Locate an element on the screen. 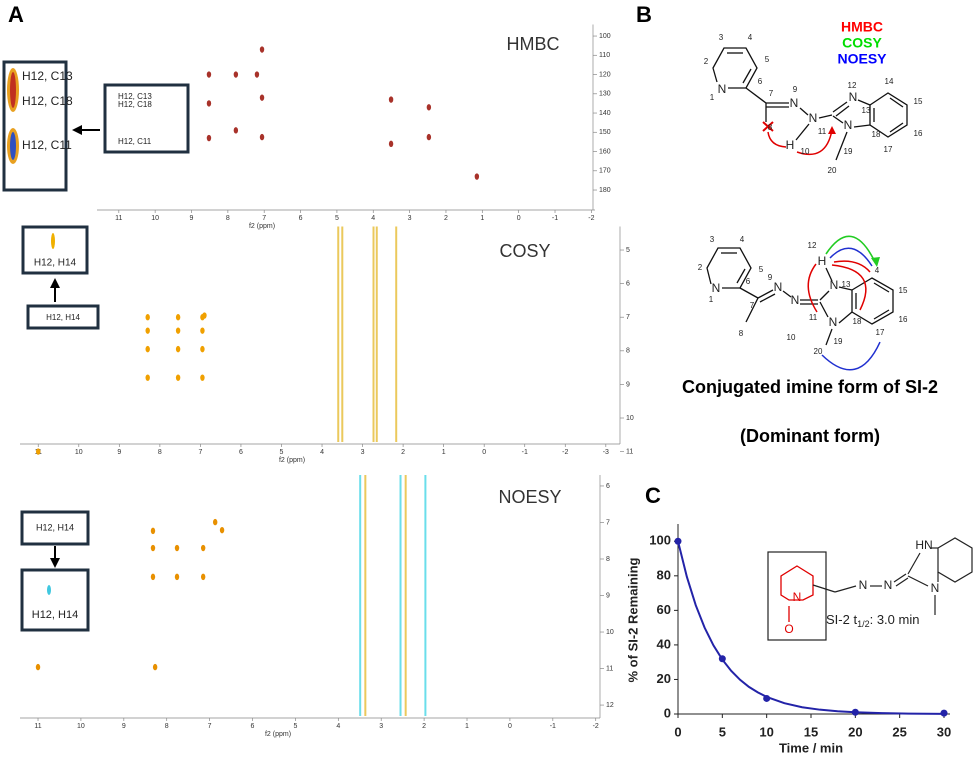 The image size is (980, 771). y-tick-label: 11 is located at coordinates (629, 451).